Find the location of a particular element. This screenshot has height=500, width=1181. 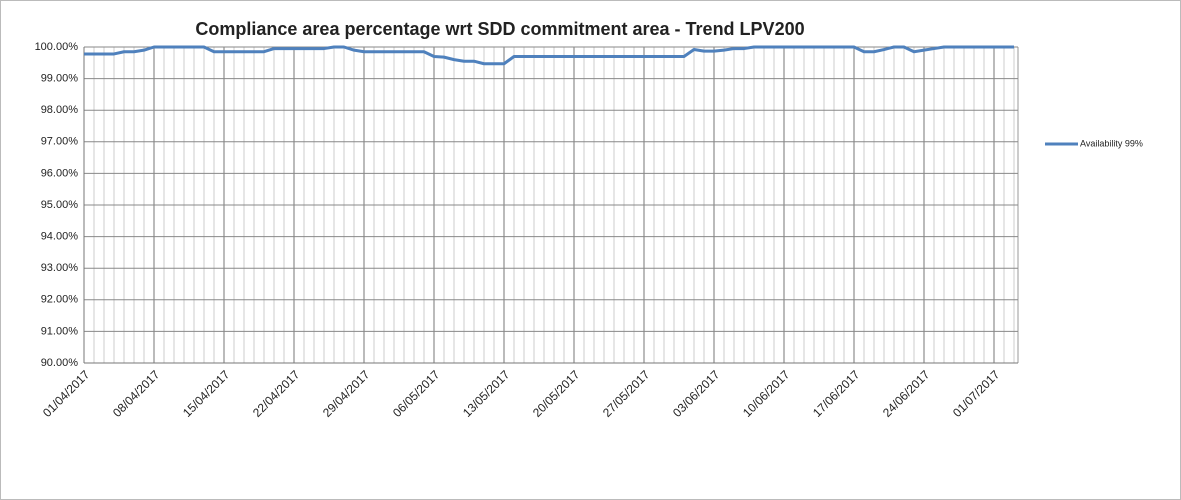

y-tick-label: 91.00% is located at coordinates (60, 331).